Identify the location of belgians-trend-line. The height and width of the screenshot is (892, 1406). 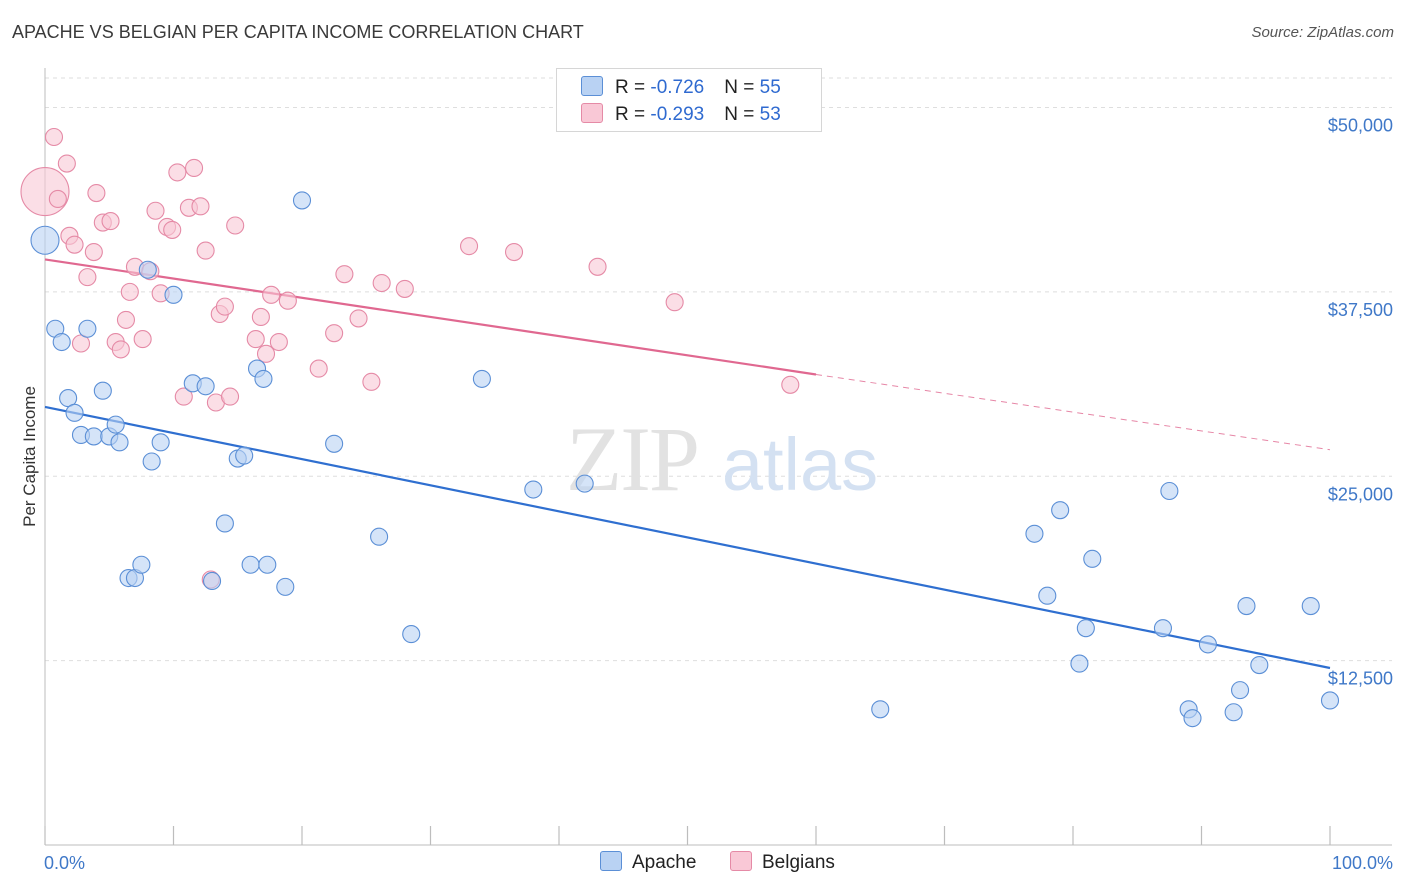
(430, 317).